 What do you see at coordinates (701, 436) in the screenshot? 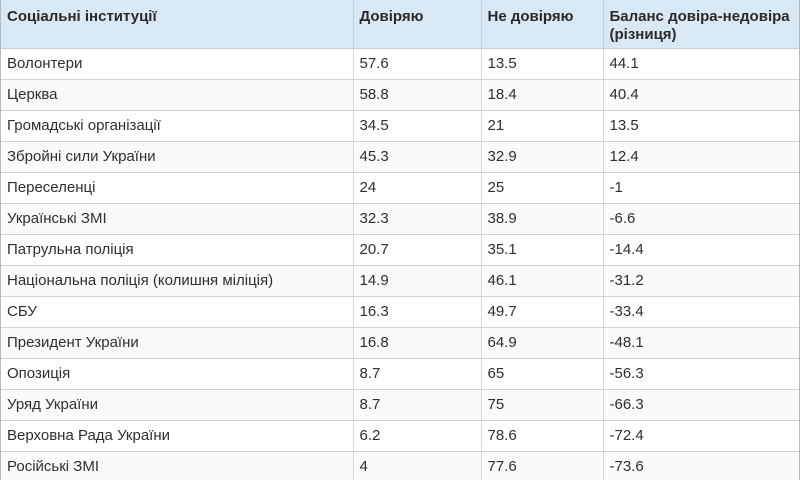
I see `cell-balance: -72.4` at bounding box center [701, 436].